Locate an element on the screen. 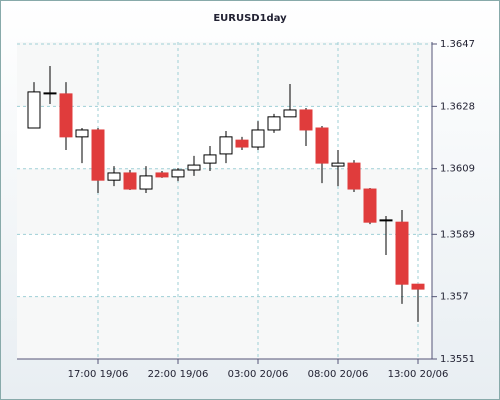 This screenshot has width=500, height=400. y-tick-label: 1.3647 is located at coordinates (457, 44).